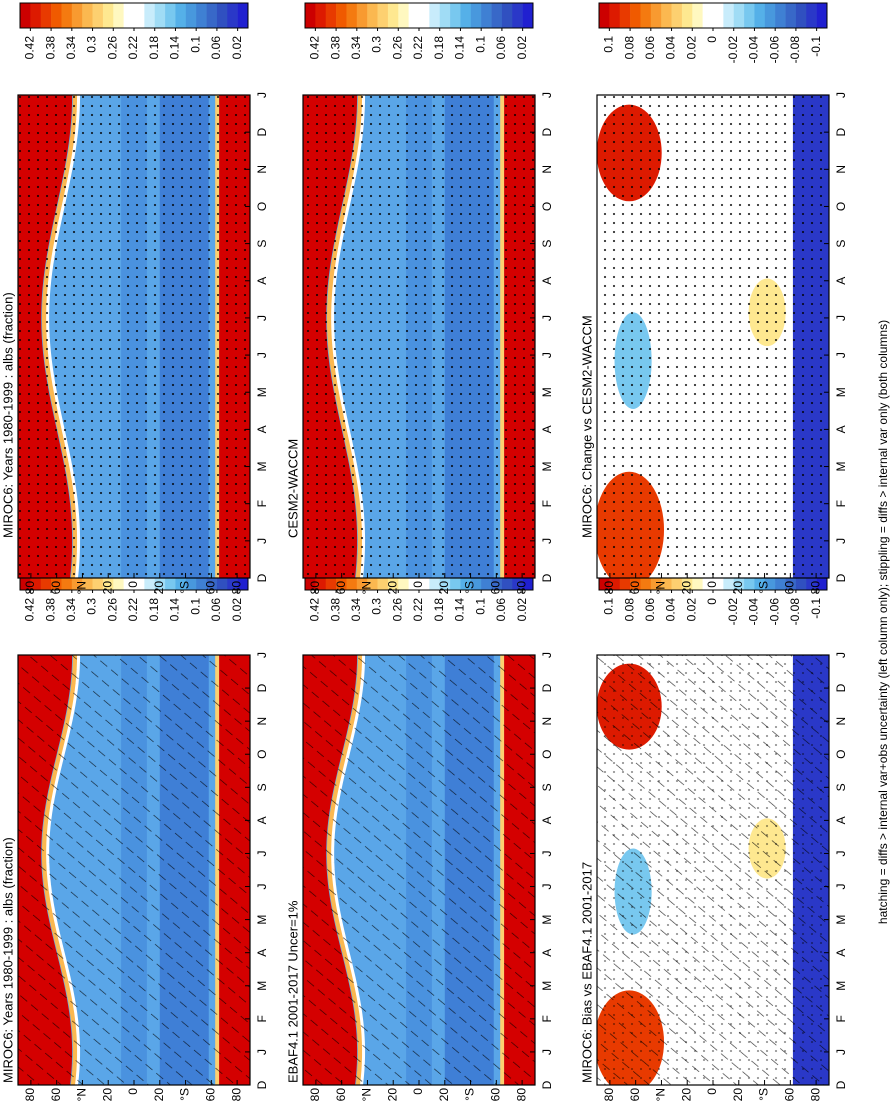 The image size is (891, 1107). Describe the element at coordinates (237, 48) in the screenshot. I see `colorbar-label: 0.02` at that location.